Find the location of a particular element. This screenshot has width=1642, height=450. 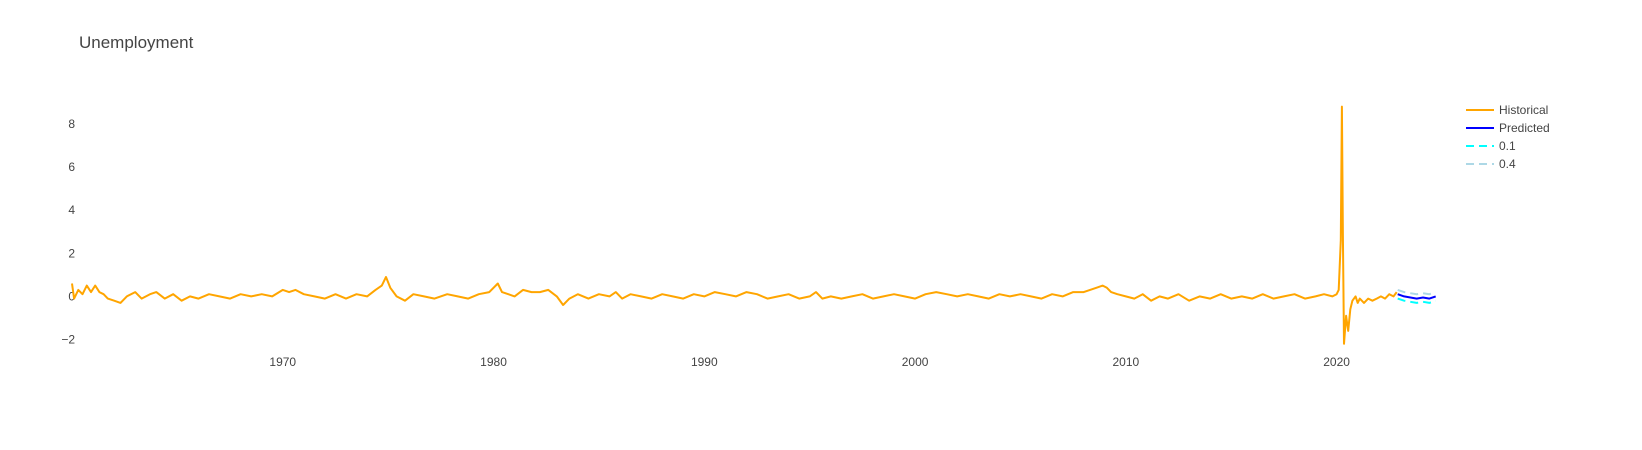

y-tick-label: 8 is located at coordinates (71, 124).